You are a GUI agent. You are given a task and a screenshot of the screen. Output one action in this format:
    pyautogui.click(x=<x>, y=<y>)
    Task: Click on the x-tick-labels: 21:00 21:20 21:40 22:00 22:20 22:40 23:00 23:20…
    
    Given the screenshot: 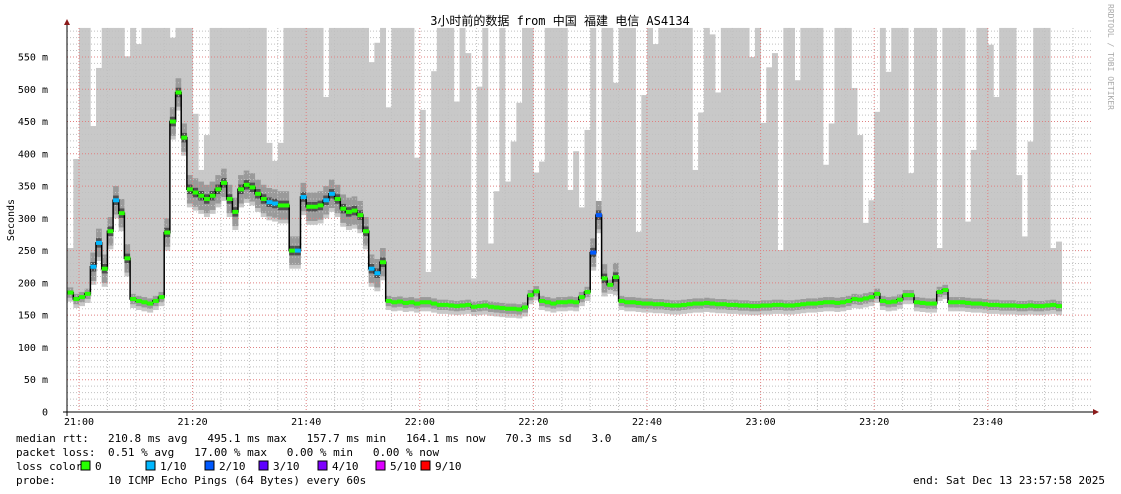 What is the action you would take?
    pyautogui.click(x=533, y=422)
    